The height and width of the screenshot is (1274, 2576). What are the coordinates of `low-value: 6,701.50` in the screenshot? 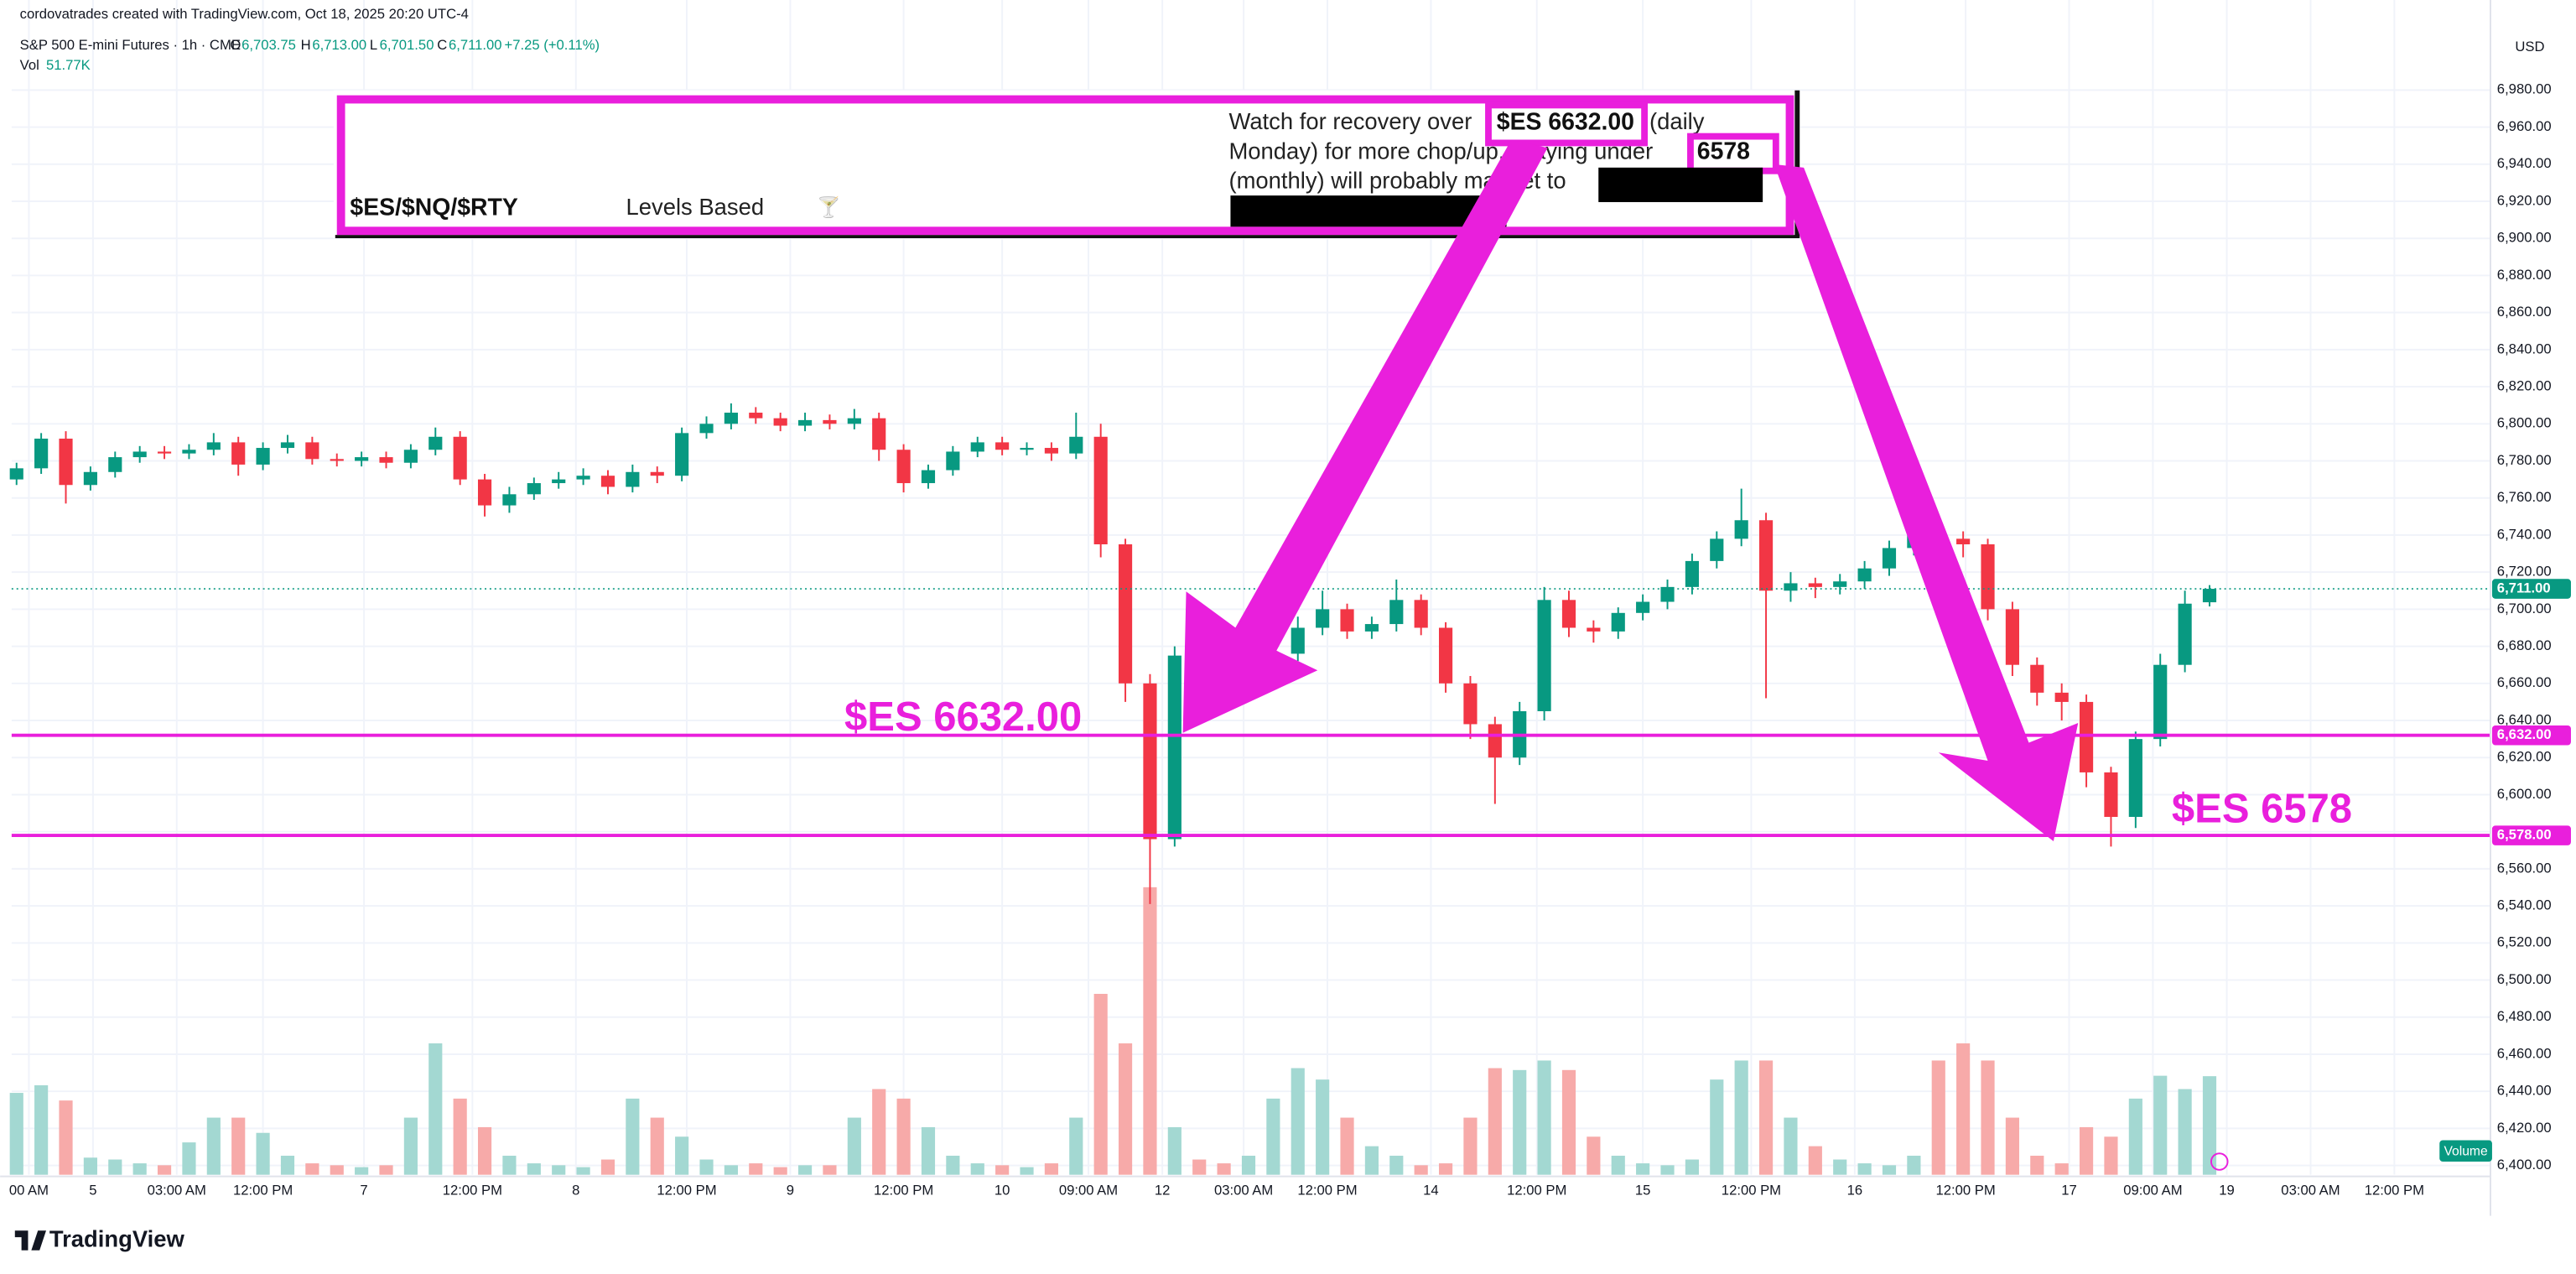 It's located at (407, 45).